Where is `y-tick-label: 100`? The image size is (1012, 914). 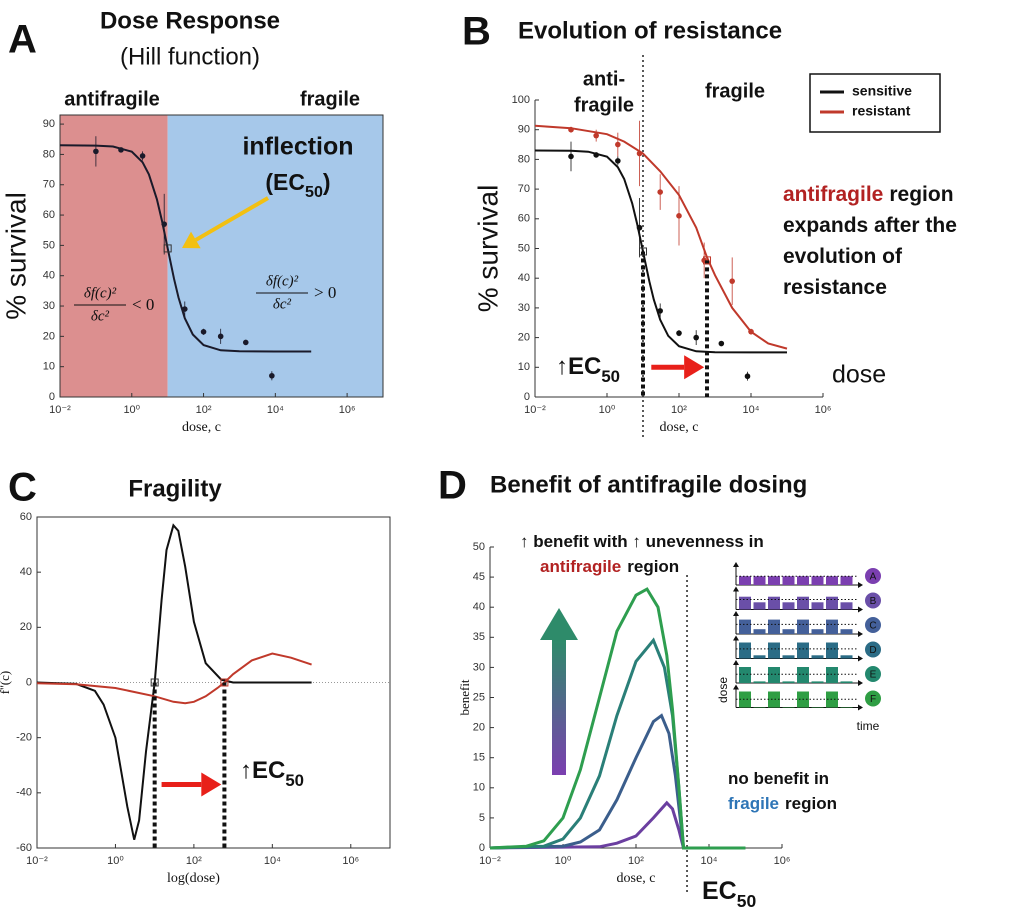
y-tick-label: 100 is located at coordinates (521, 100).